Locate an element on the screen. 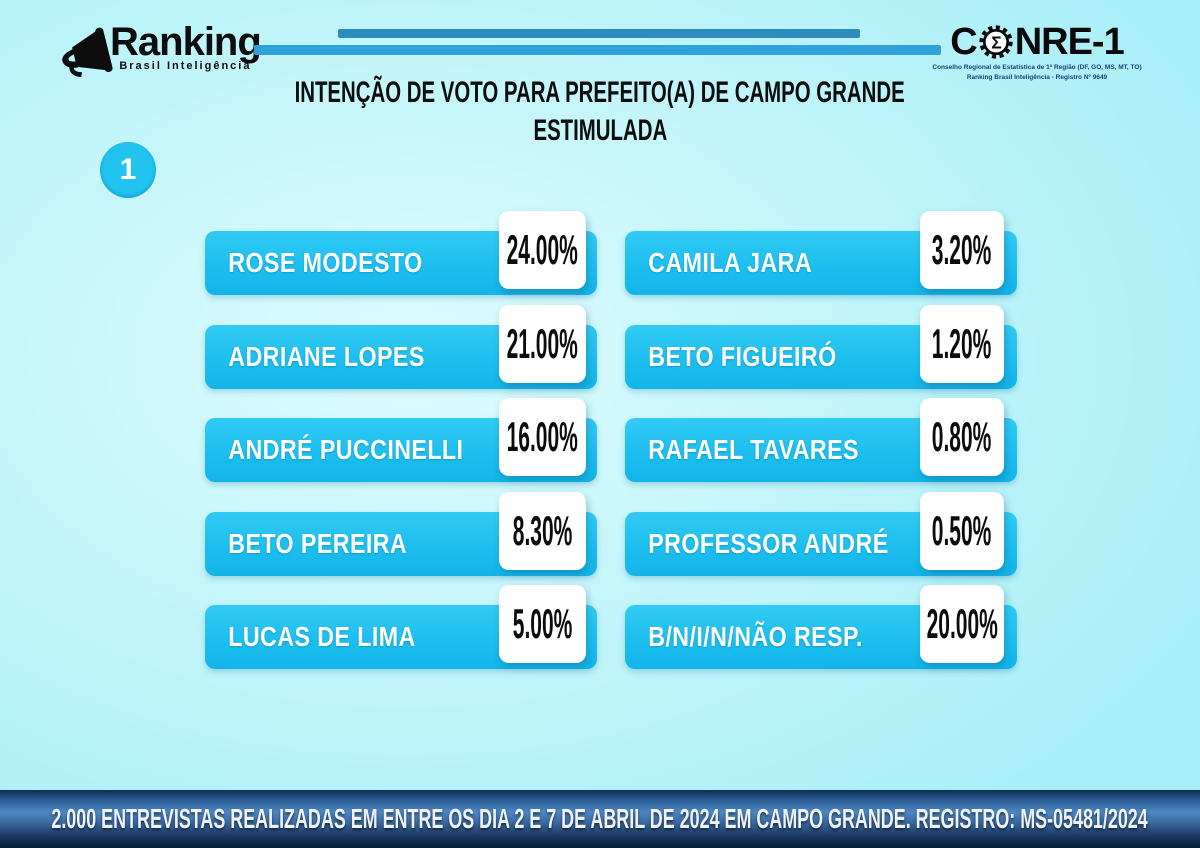 The width and height of the screenshot is (1200, 848). percent-value: 21.00% is located at coordinates (542, 343).